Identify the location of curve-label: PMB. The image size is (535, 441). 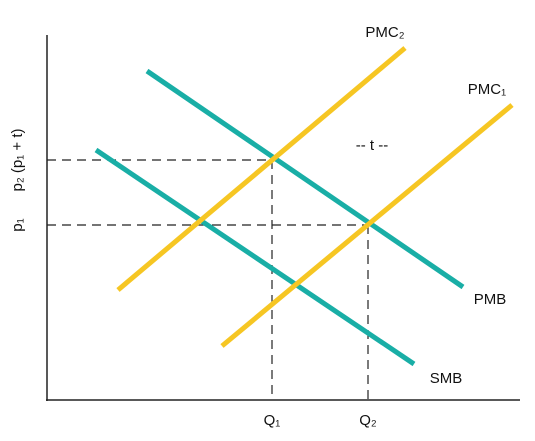
(490, 299).